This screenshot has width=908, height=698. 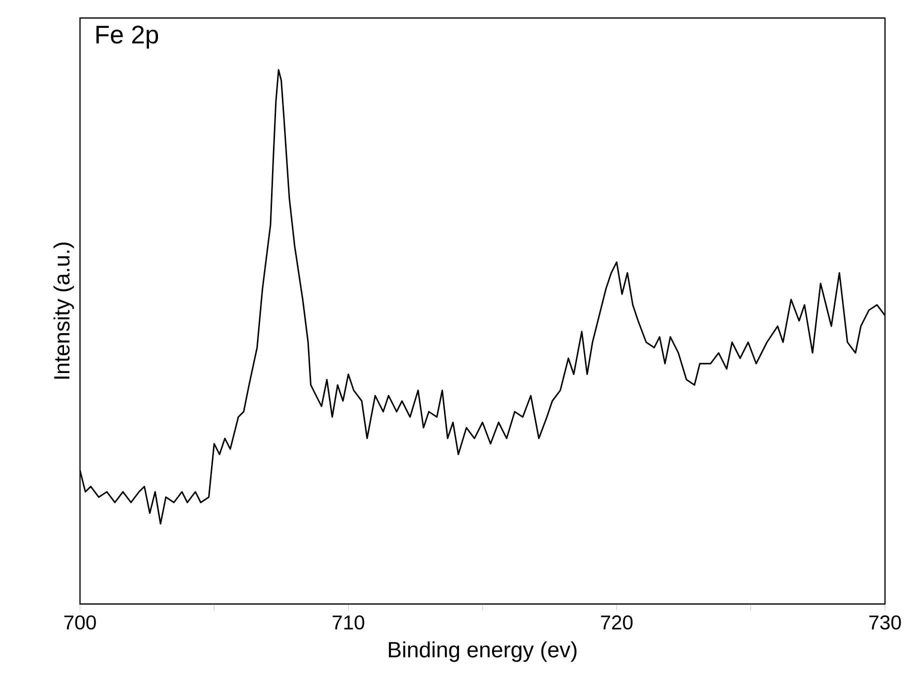 What do you see at coordinates (885, 622) in the screenshot?
I see `x-tick-label: 730` at bounding box center [885, 622].